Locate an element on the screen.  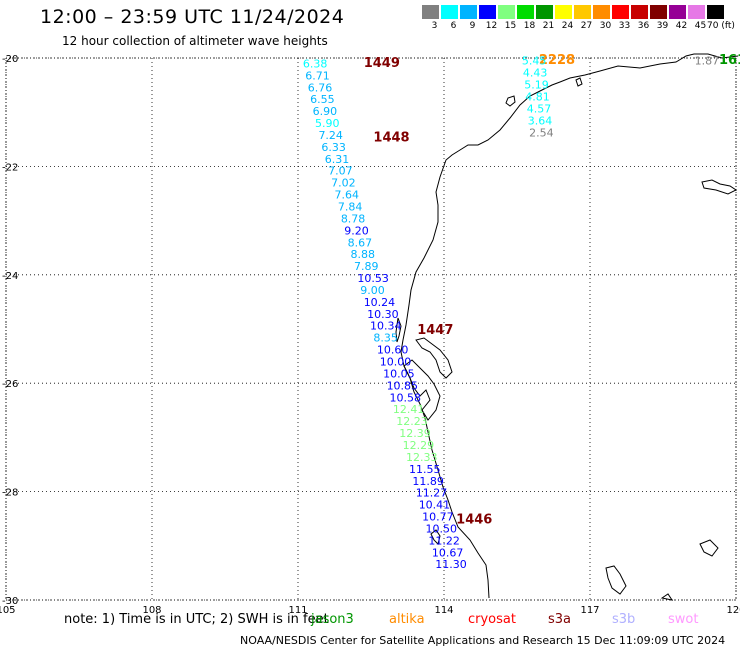
pass-number-label: 1447 is located at coordinates (435, 330).